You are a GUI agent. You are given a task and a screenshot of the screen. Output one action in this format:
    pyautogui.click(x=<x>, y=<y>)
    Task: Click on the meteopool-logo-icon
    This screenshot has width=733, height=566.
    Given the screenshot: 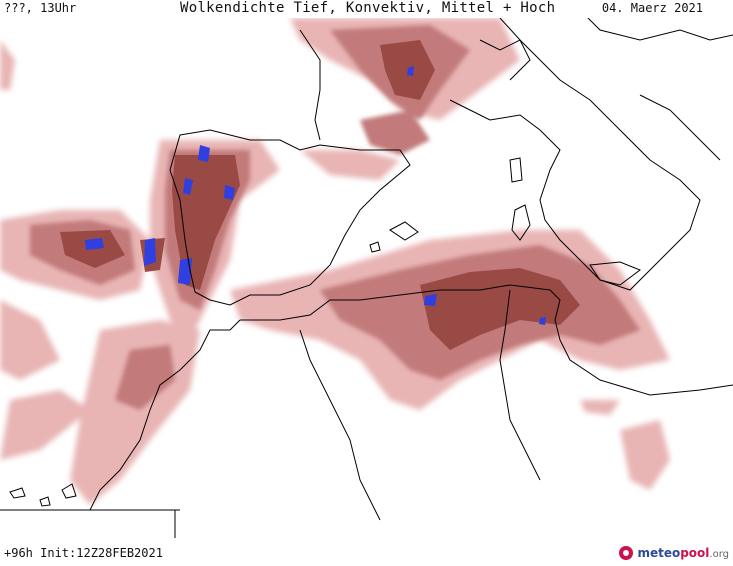 What is the action you would take?
    pyautogui.click(x=626, y=553)
    